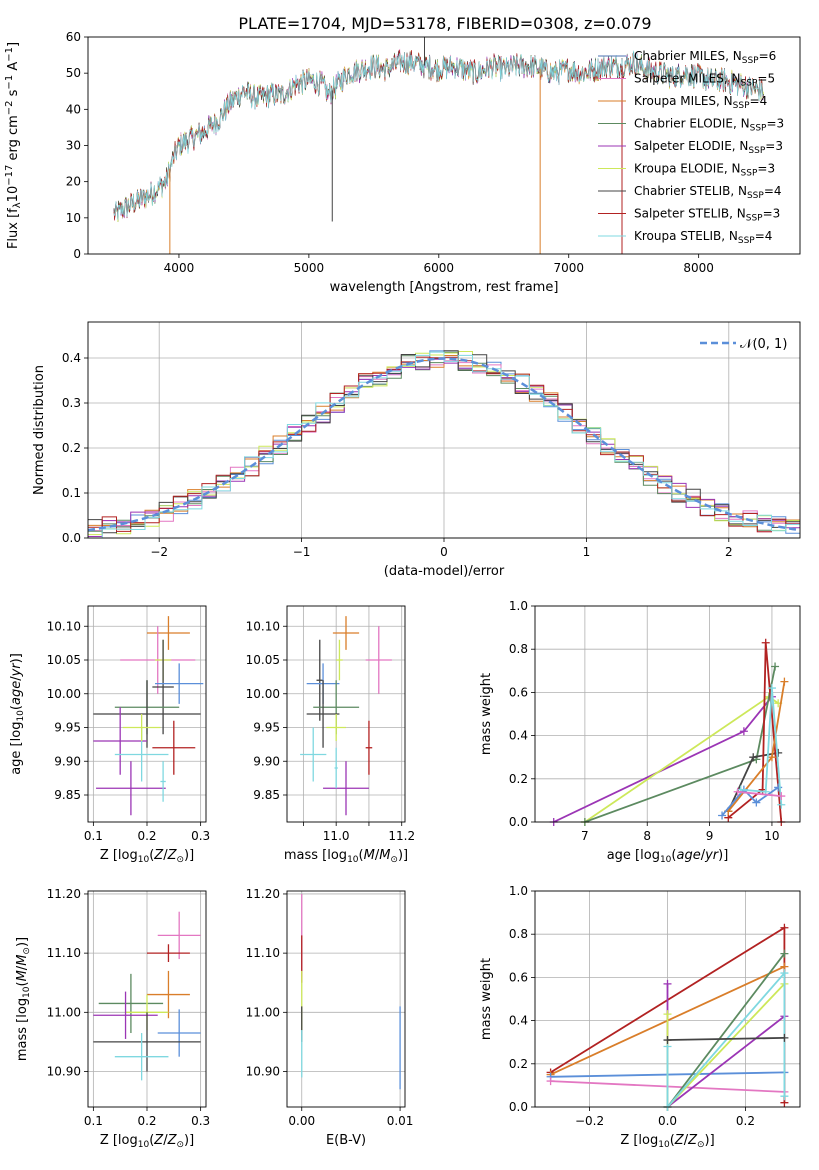 The height and width of the screenshot is (1170, 819). I want to click on legend-label: Chabrier MILES, NSSP=6, so click(705, 57).